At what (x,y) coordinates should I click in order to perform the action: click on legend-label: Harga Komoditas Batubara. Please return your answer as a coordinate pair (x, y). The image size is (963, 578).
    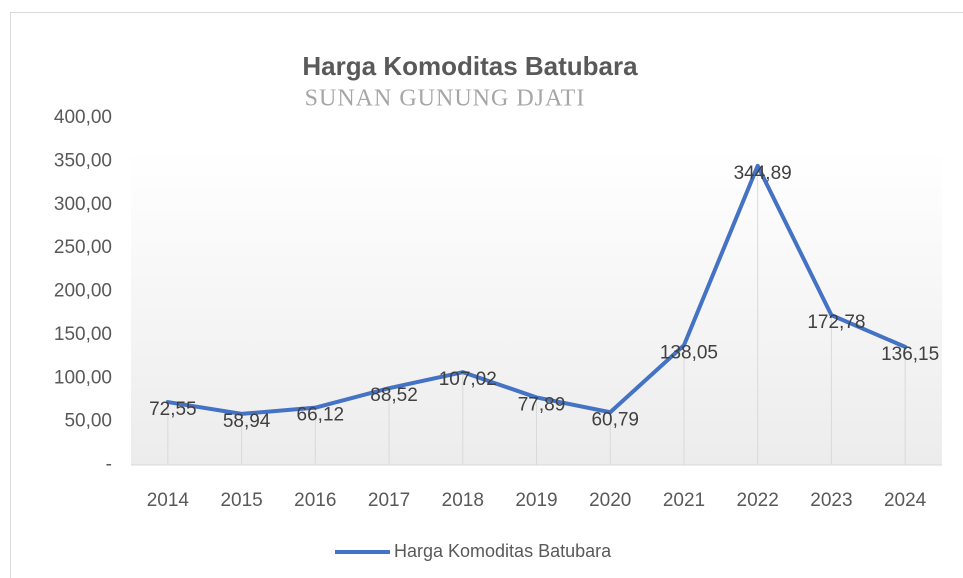
    Looking at the image, I should click on (503, 551).